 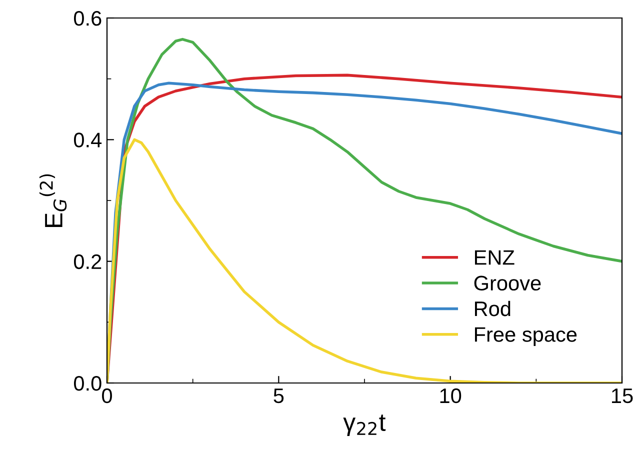 I want to click on y-axis-title: E$_{G}$$^{(2)}$, so click(x=53, y=200).